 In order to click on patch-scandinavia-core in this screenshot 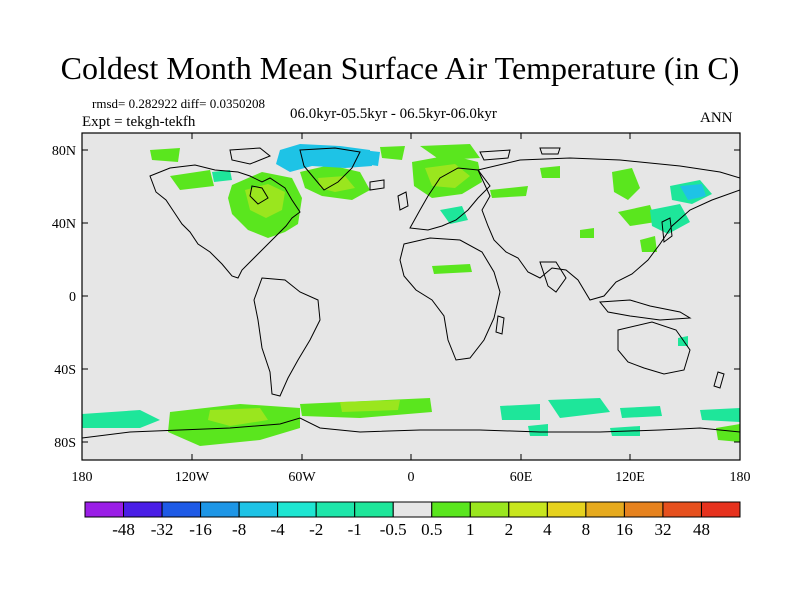, I will do `click(447, 176)`.